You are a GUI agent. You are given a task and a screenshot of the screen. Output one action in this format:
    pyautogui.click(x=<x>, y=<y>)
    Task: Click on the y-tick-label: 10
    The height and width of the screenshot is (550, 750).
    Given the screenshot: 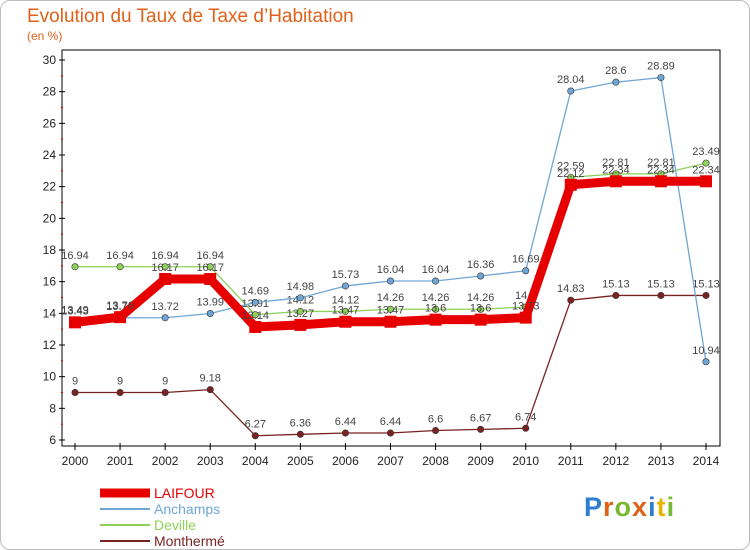 What is the action you would take?
    pyautogui.click(x=50, y=377)
    